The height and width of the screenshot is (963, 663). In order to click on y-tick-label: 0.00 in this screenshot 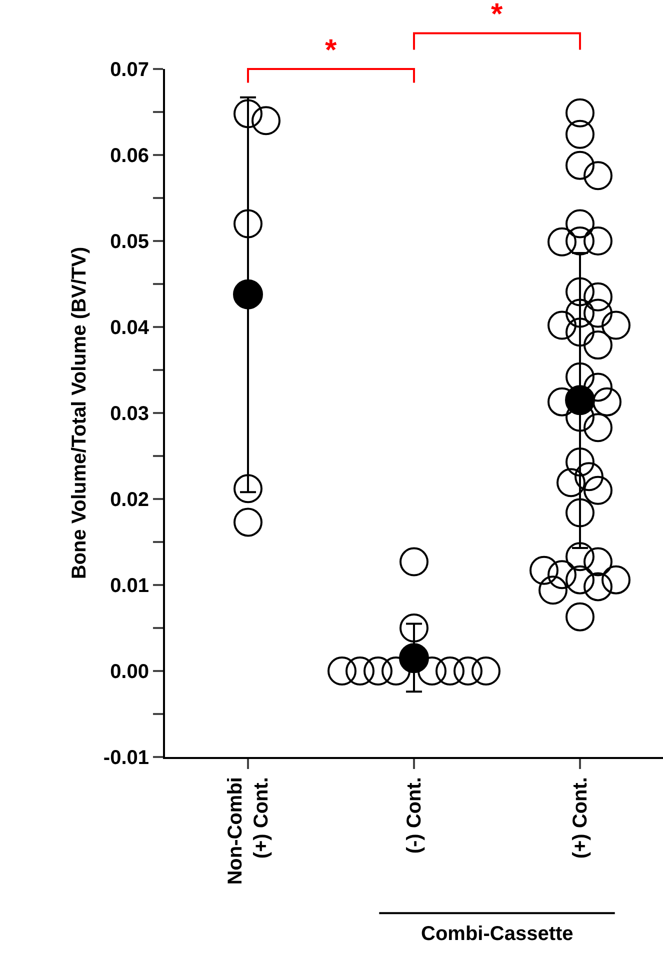, I will do `click(129, 672)`.